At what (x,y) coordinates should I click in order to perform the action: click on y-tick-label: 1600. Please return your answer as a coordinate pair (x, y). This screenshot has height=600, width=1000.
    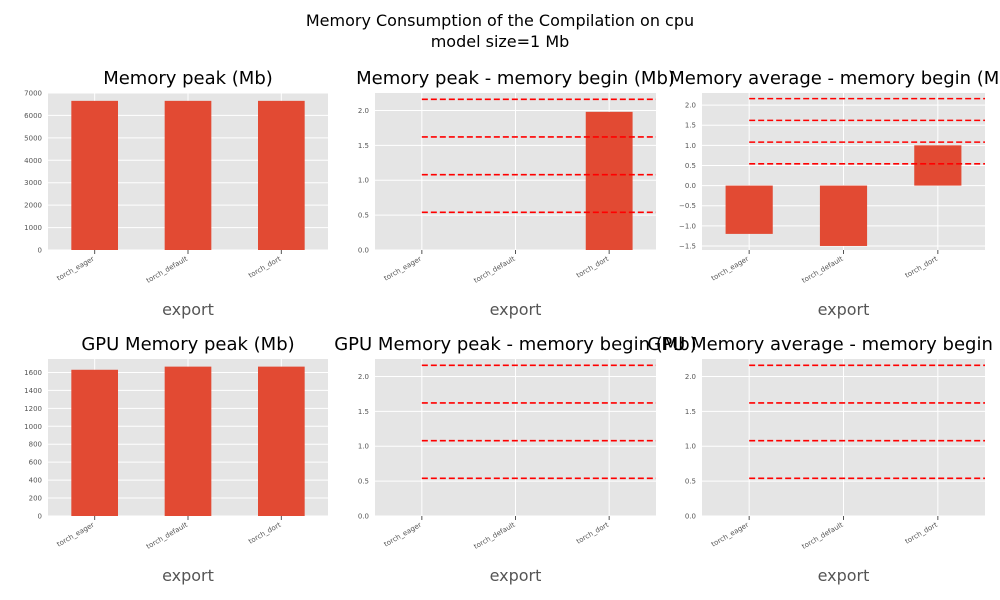
    Looking at the image, I should click on (33, 373).